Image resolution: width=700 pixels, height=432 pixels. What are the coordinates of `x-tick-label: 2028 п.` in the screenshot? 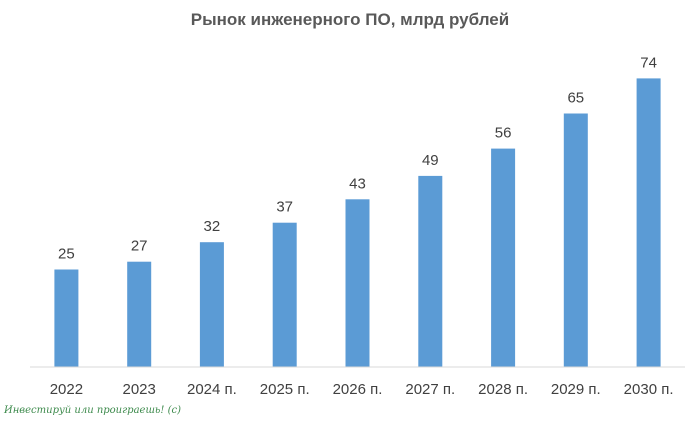 It's located at (503, 389).